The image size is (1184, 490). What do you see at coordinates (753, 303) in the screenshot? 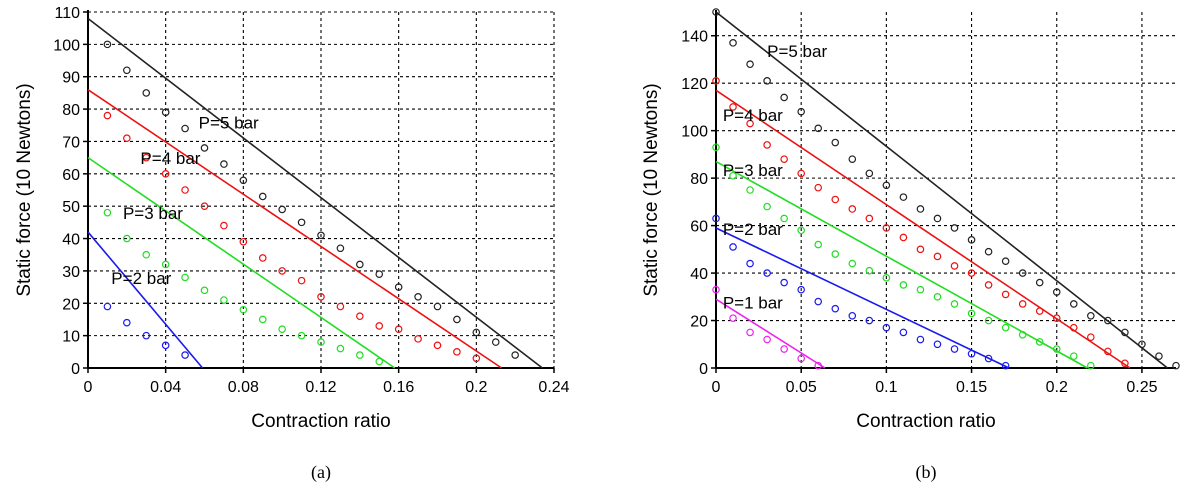
I see `series-annotation: P=1 bar` at bounding box center [753, 303].